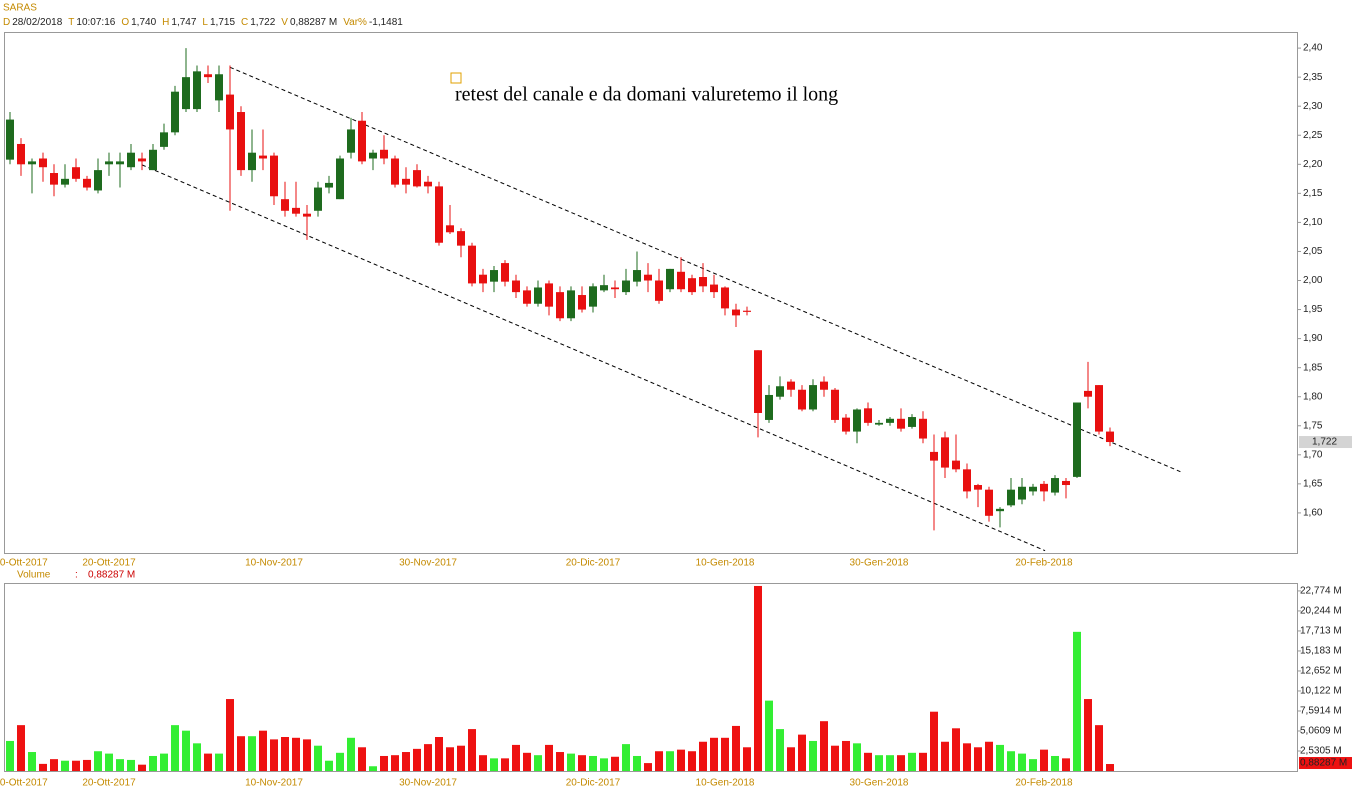 Image resolution: width=1352 pixels, height=800 pixels. I want to click on y-tick-label: 12,652 M, so click(1321, 671).